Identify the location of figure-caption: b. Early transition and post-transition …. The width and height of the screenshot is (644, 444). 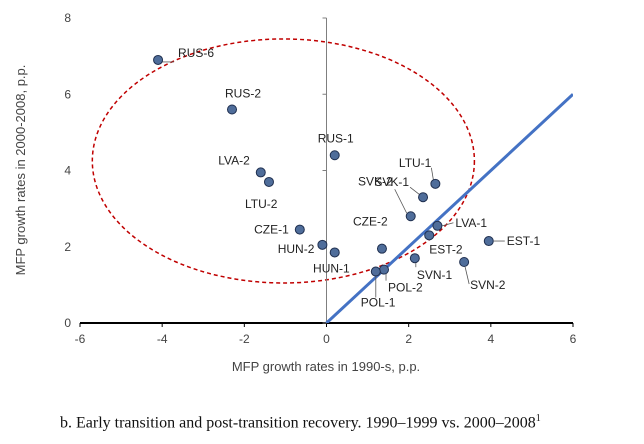
(352, 422).